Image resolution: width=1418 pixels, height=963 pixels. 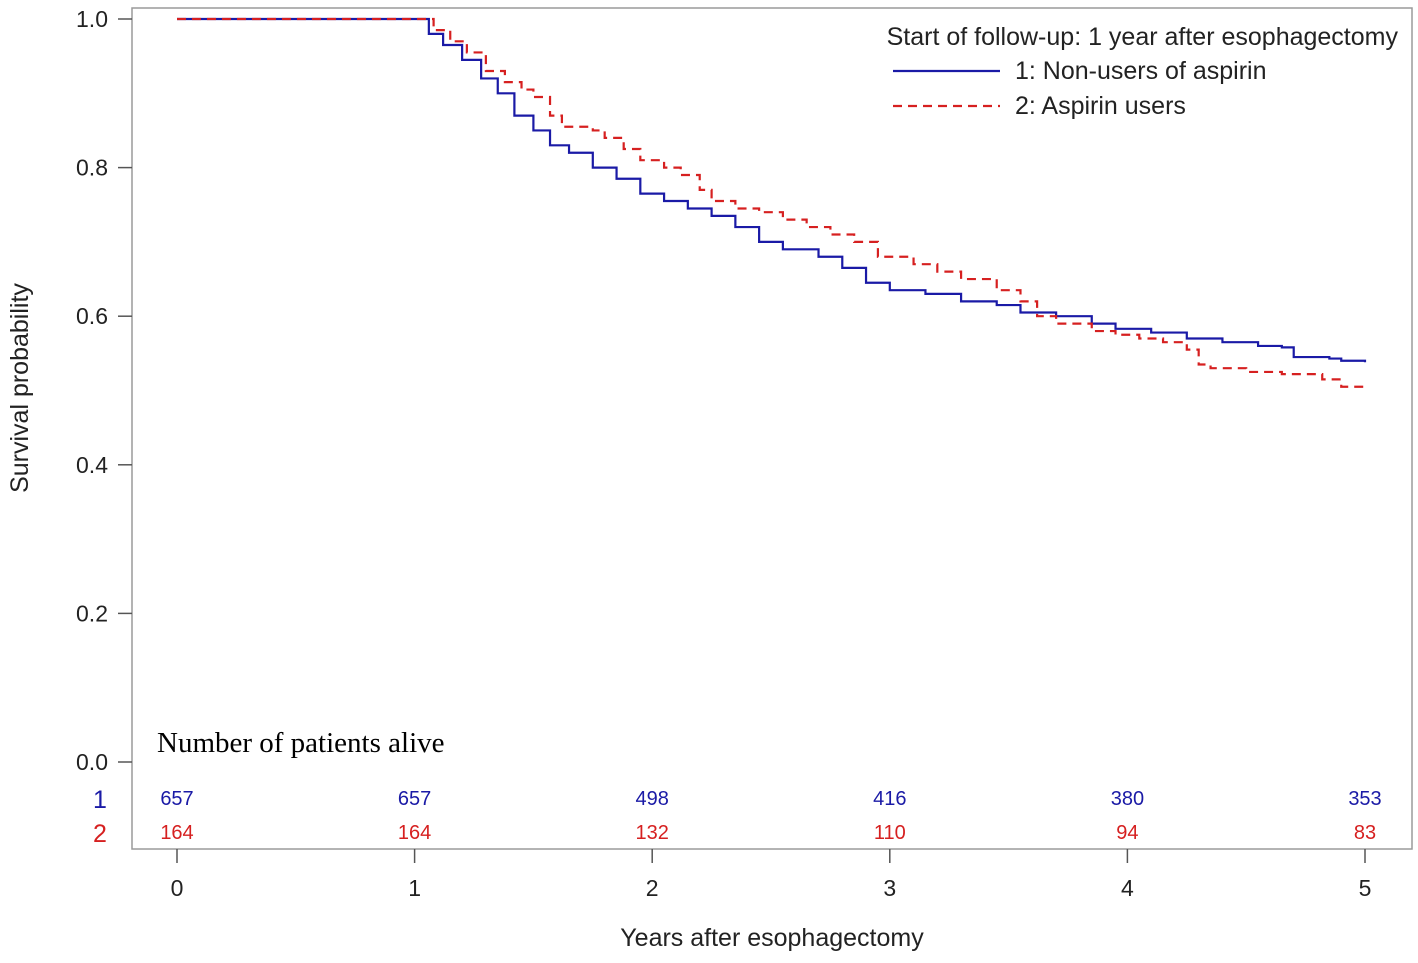 What do you see at coordinates (104, 390) in the screenshot?
I see `y-axis: 0.0 0.2 0.4 0.6 0.8 1.0` at bounding box center [104, 390].